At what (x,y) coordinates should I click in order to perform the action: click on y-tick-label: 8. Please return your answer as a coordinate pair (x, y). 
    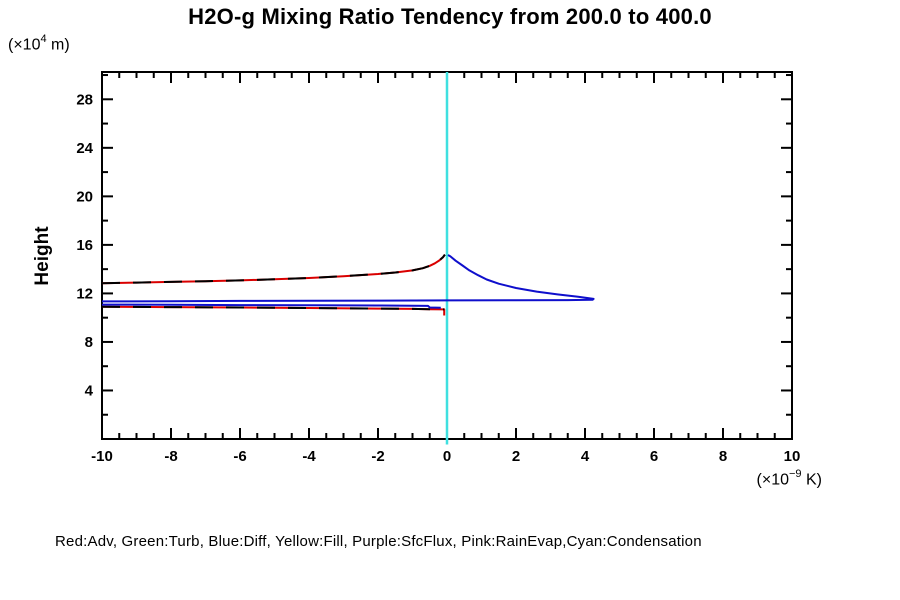
    Looking at the image, I should click on (89, 342).